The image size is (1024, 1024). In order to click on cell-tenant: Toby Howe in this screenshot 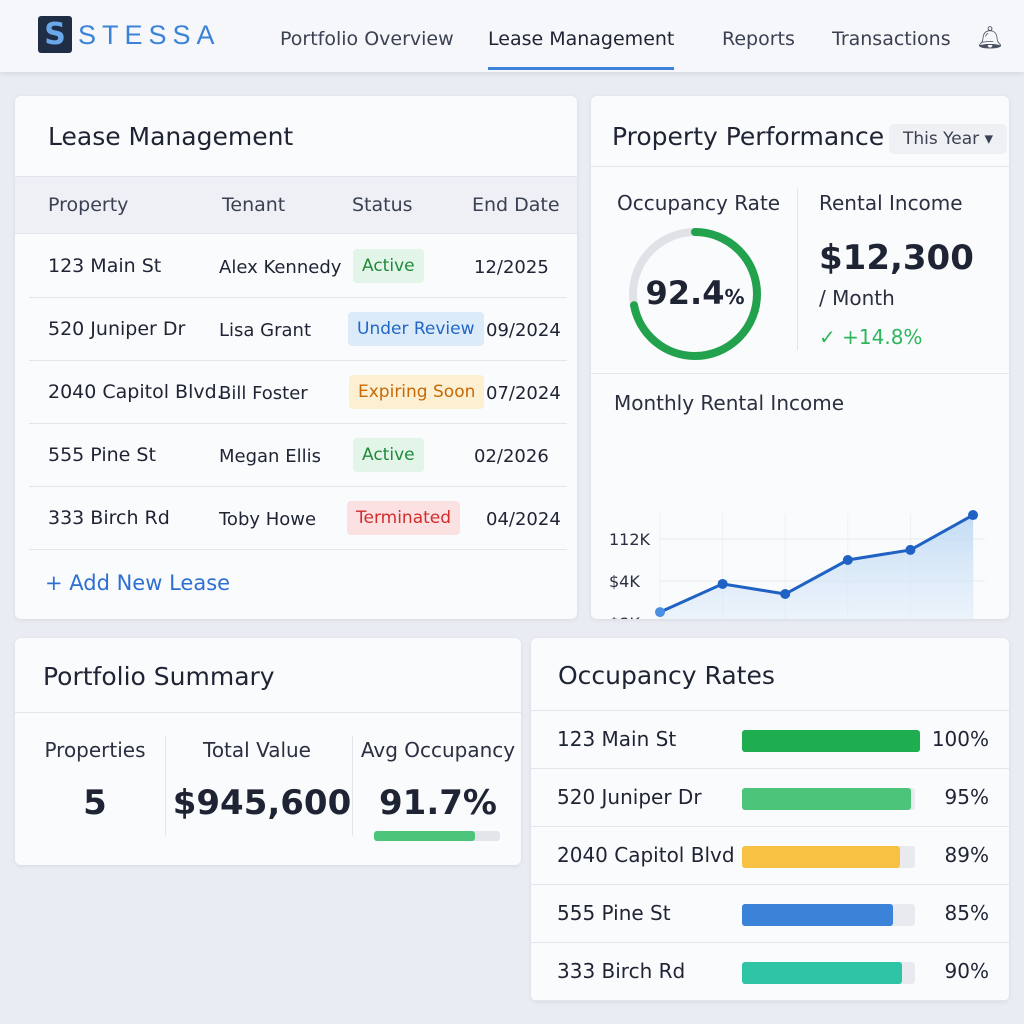, I will do `click(268, 519)`.